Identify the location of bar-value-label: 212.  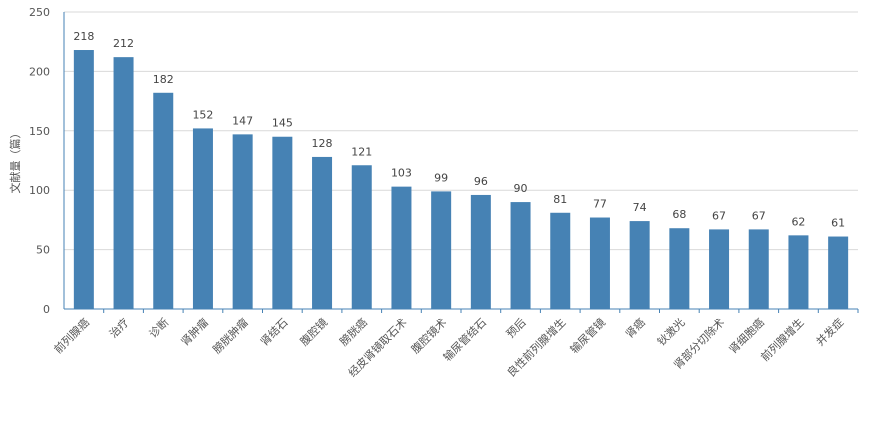
(123, 43).